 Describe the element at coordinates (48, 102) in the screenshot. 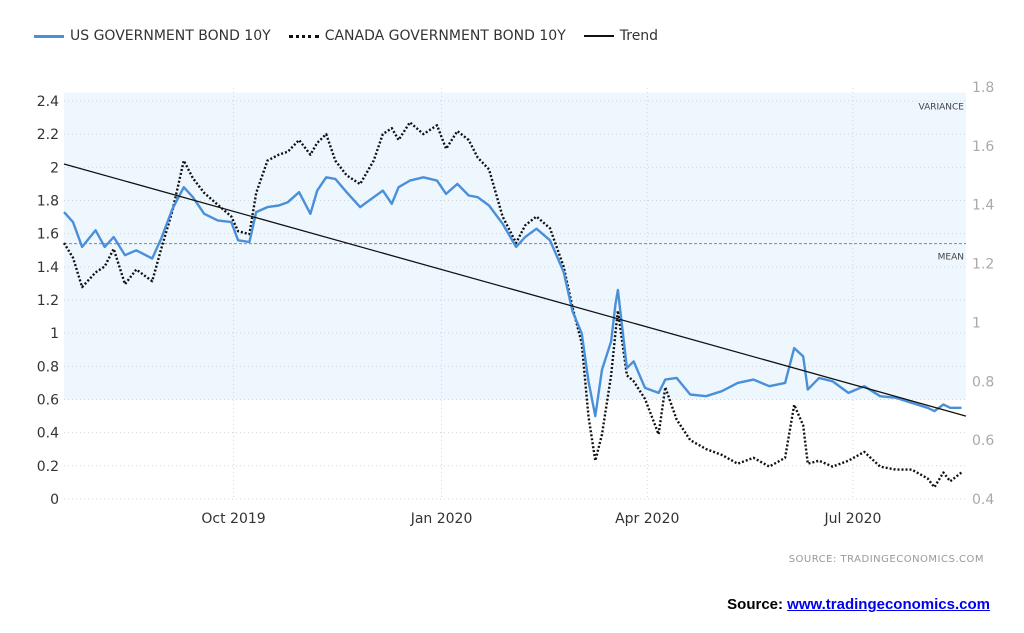

I see `y-left-tick-label: 2.4` at that location.